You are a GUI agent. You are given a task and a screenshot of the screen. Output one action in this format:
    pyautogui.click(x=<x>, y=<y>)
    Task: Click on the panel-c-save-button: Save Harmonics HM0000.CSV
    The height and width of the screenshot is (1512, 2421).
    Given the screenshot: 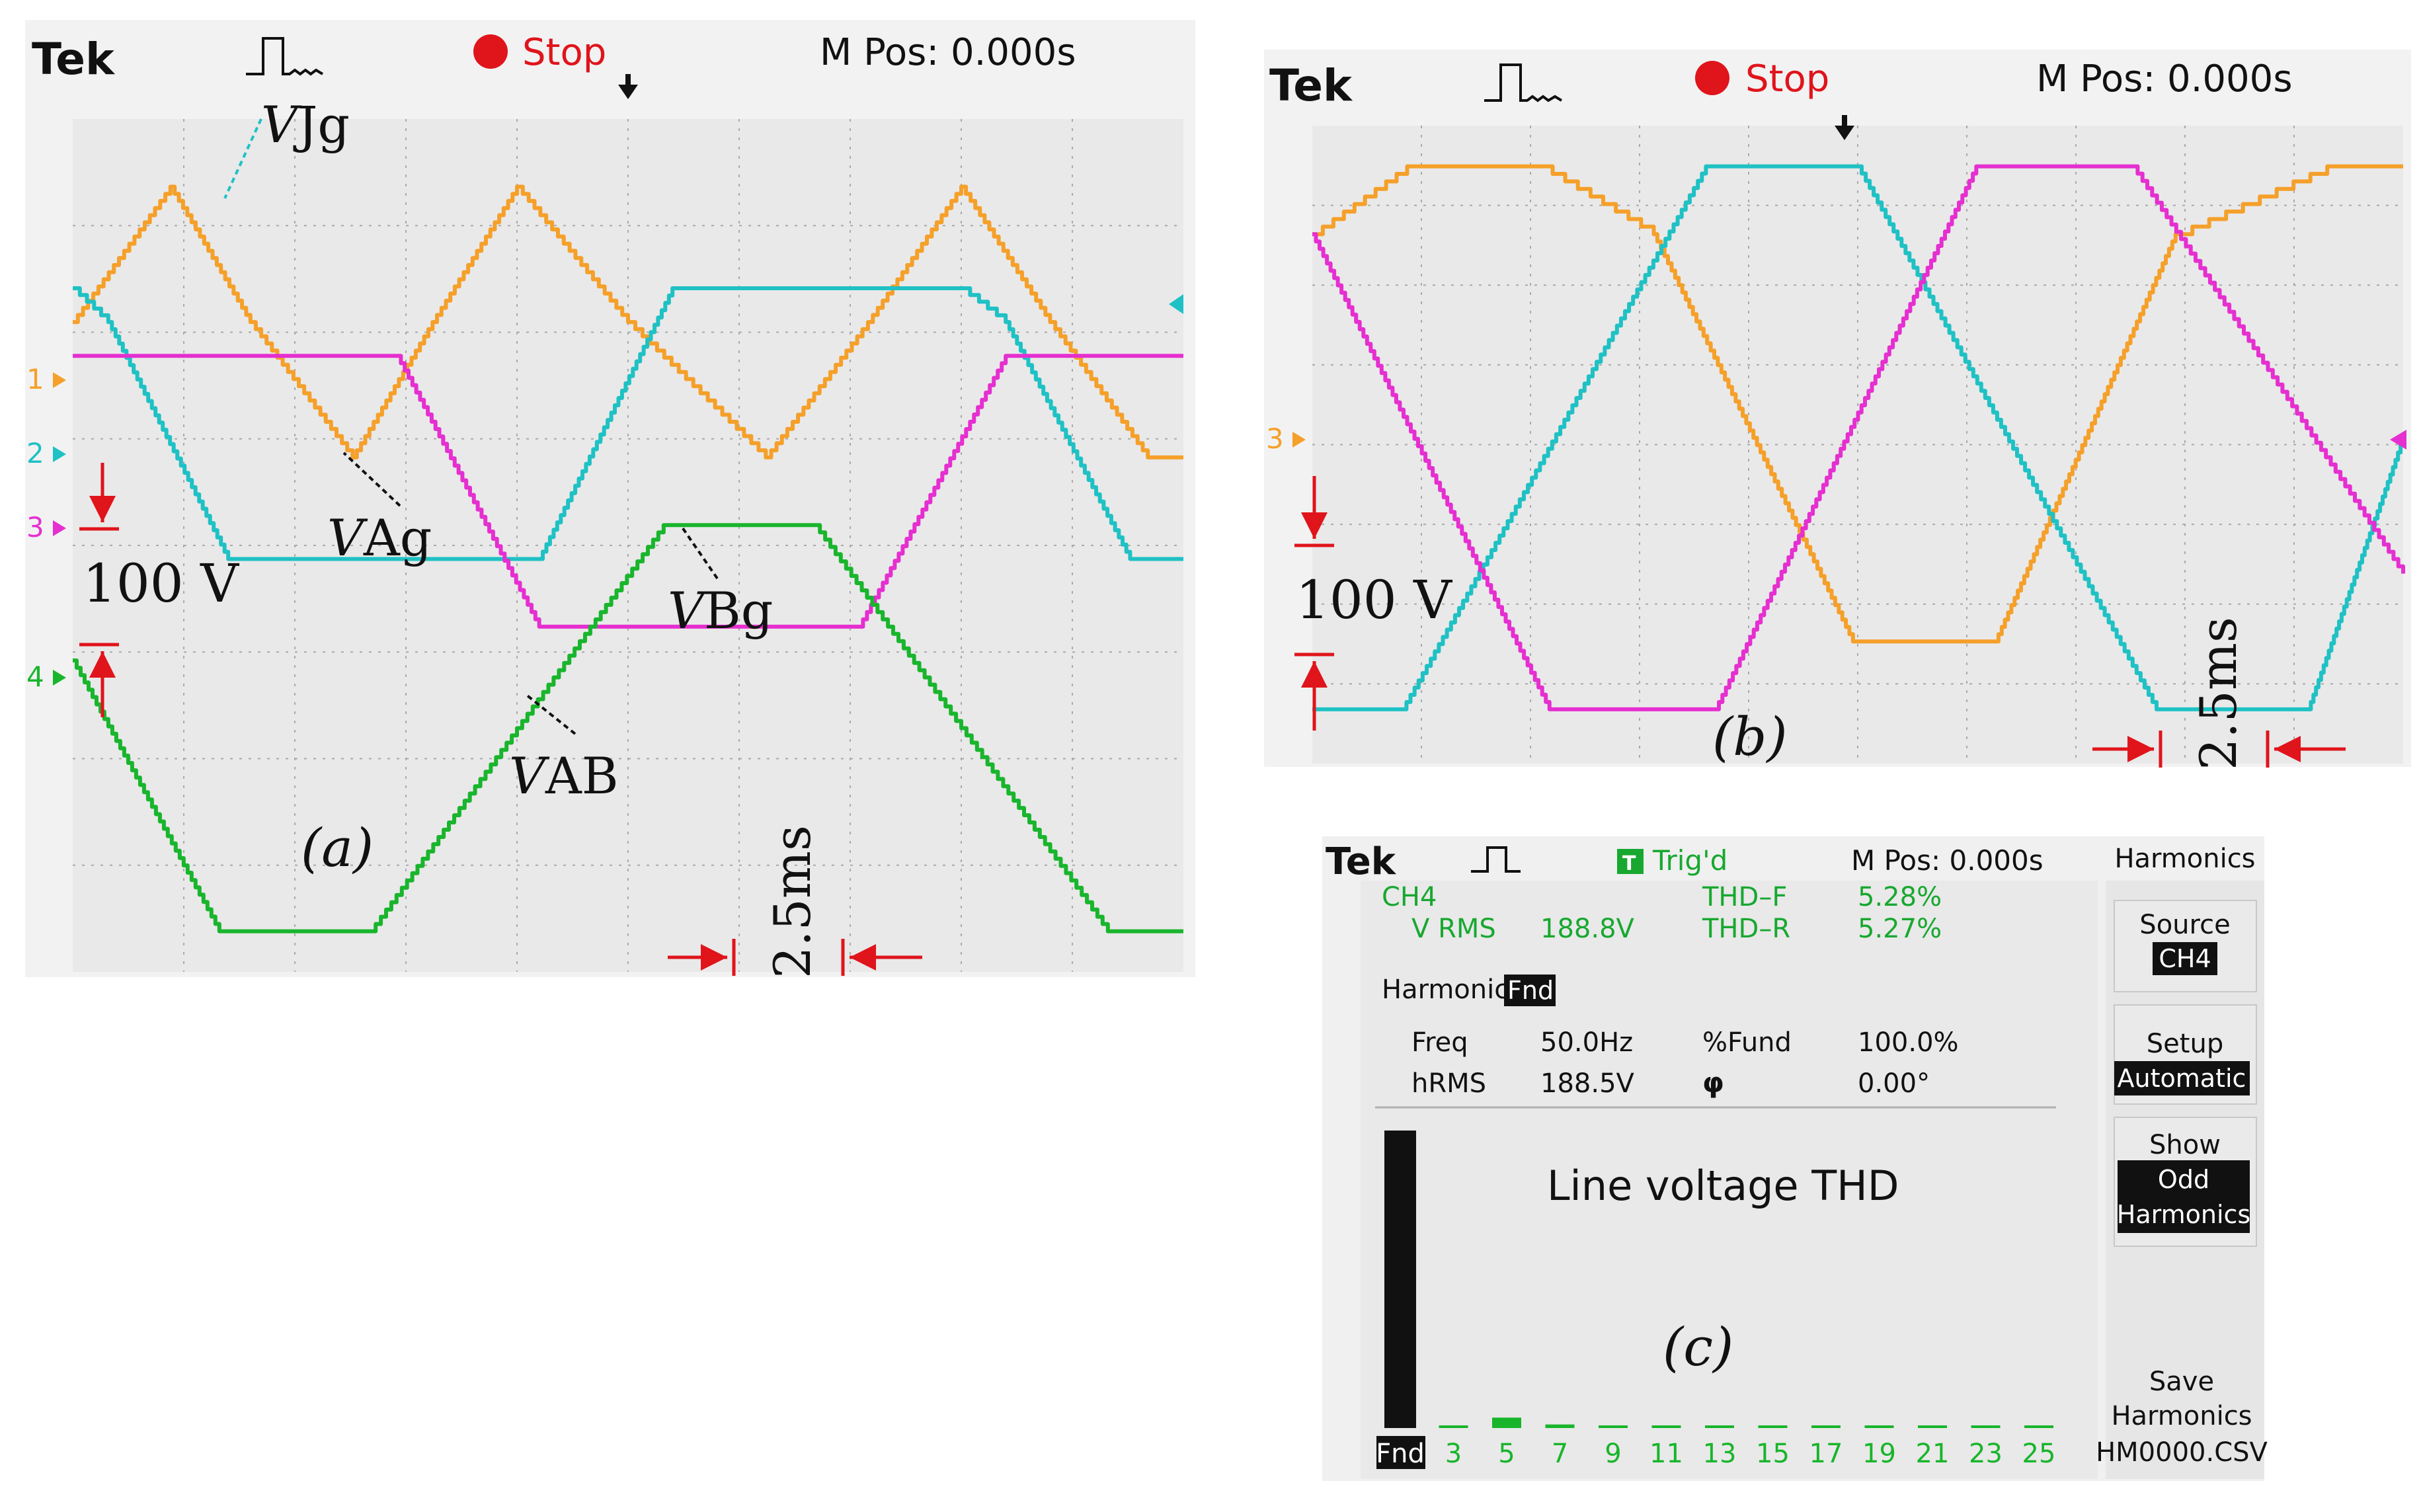 What is the action you would take?
    pyautogui.click(x=2182, y=1417)
    